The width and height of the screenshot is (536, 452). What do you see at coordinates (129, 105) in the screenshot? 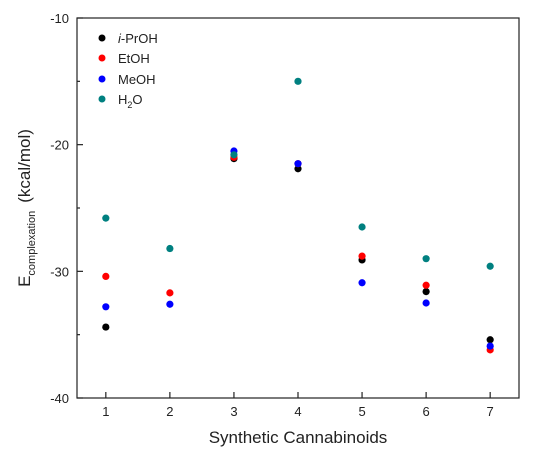
I see `legend-label-h2o-sub: 2` at bounding box center [129, 105].